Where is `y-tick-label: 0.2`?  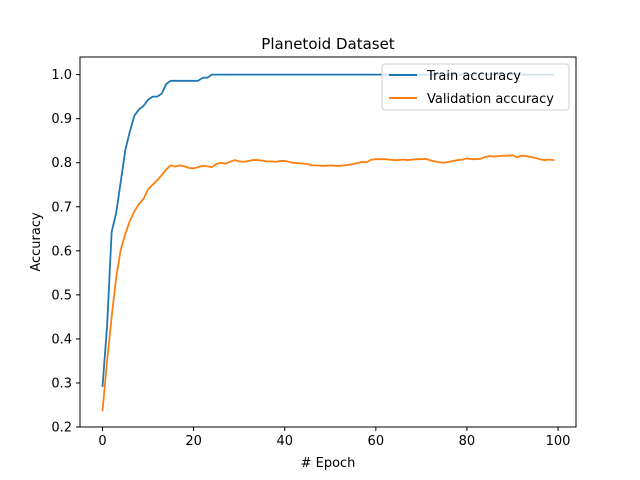
y-tick-label: 0.2 is located at coordinates (61, 428).